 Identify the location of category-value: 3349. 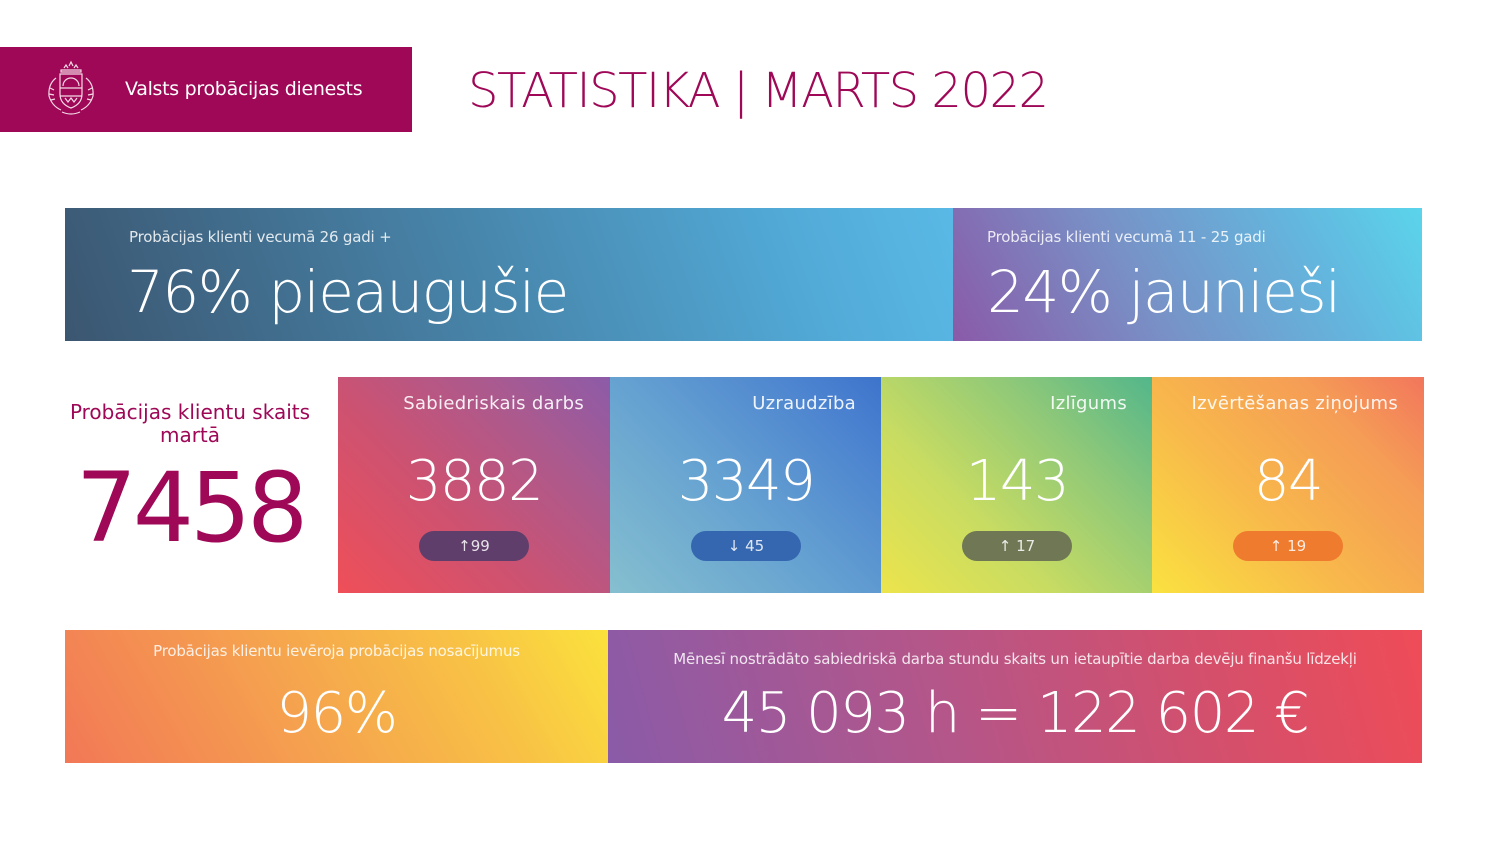
(746, 481).